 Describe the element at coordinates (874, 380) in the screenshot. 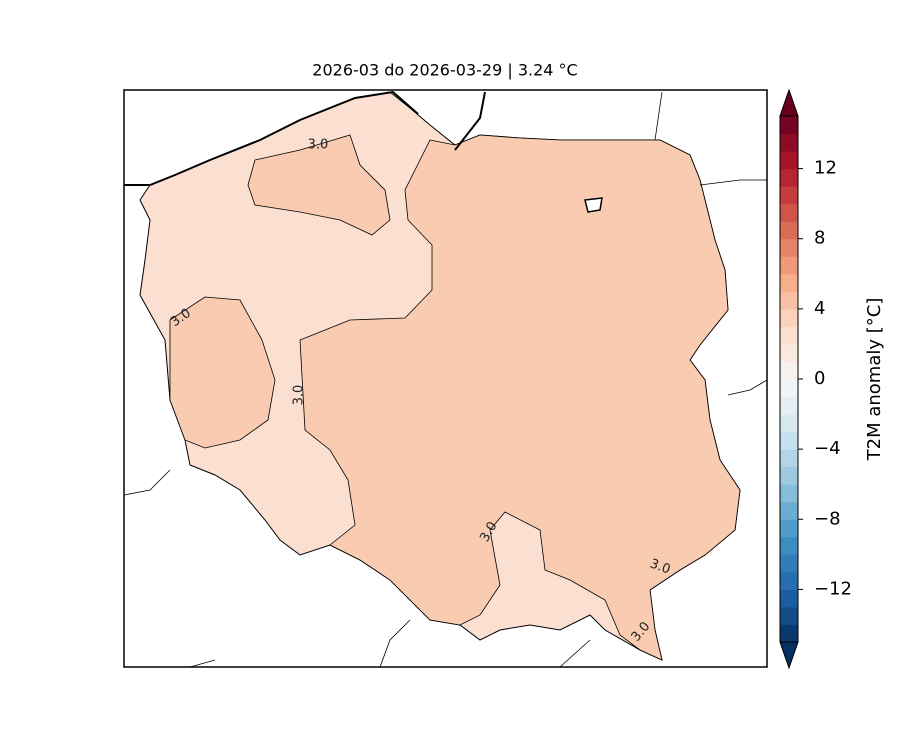

I see `colorbar-label: T2M anomaly [°C]` at that location.